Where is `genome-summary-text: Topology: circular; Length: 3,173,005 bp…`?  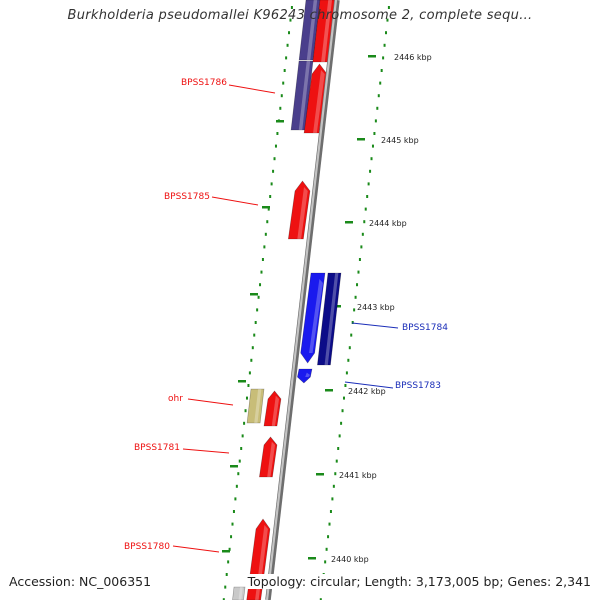
genome-summary-text: Topology: circular; Length: 3,173,005 bp… is located at coordinates (418, 581).